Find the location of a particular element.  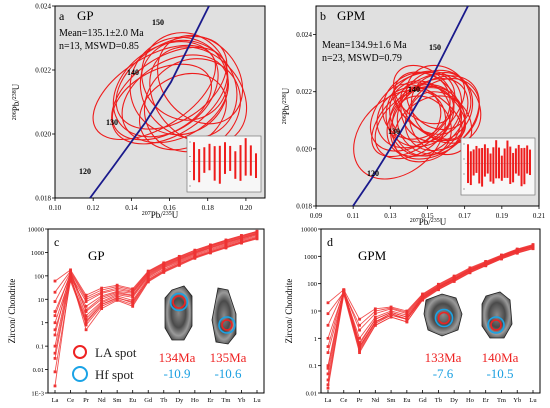

panel-d-ytick-label-2: 1 is located at coordinates (315, 339).